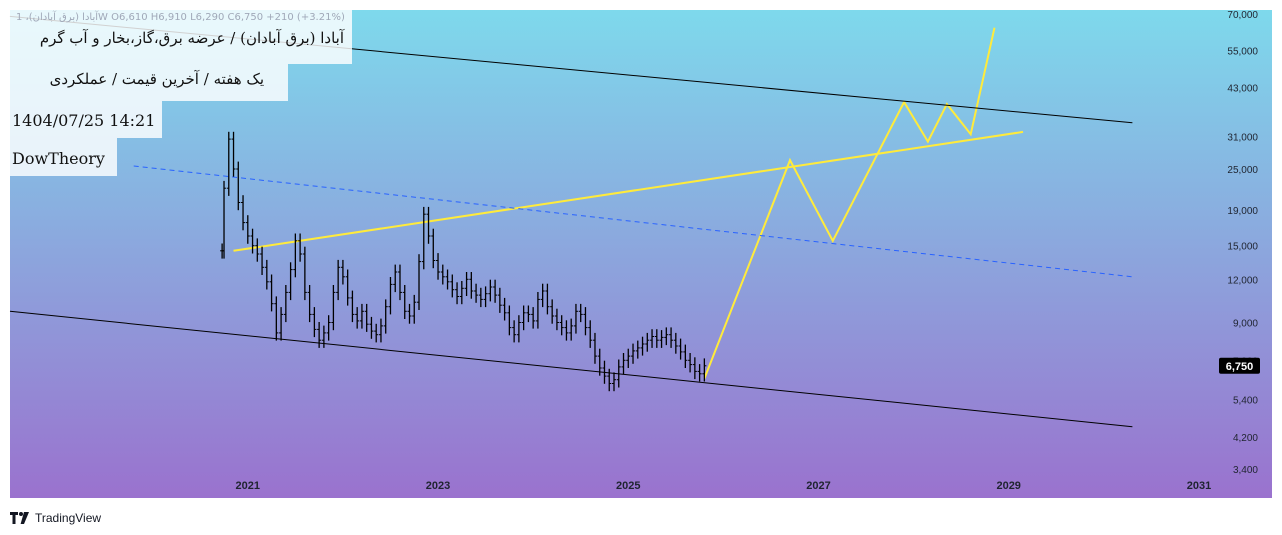 This screenshot has height=535, width=1282. I want to click on y-tick-label: 31,000, so click(1242, 138).